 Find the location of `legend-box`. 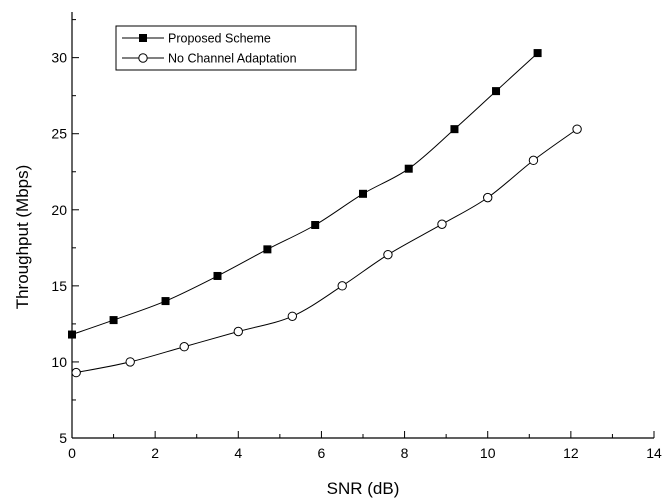

legend-box is located at coordinates (236, 48).